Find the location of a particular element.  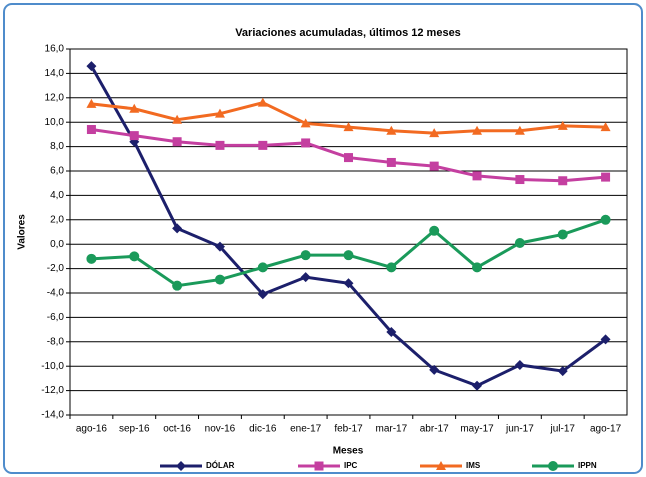

y-tick-label: 10,0 is located at coordinates (55, 122).